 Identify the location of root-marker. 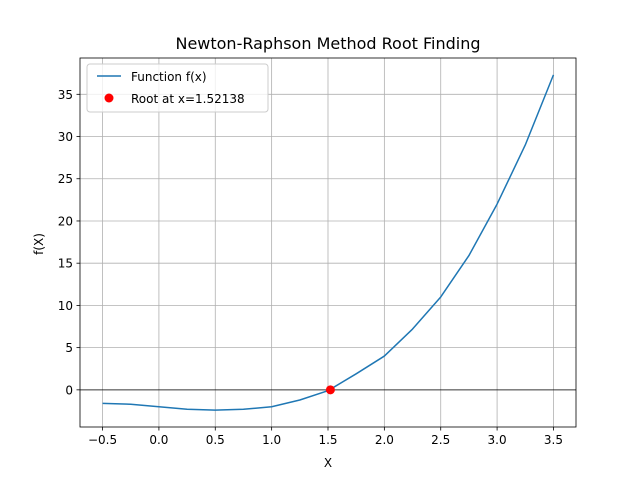
(330, 390).